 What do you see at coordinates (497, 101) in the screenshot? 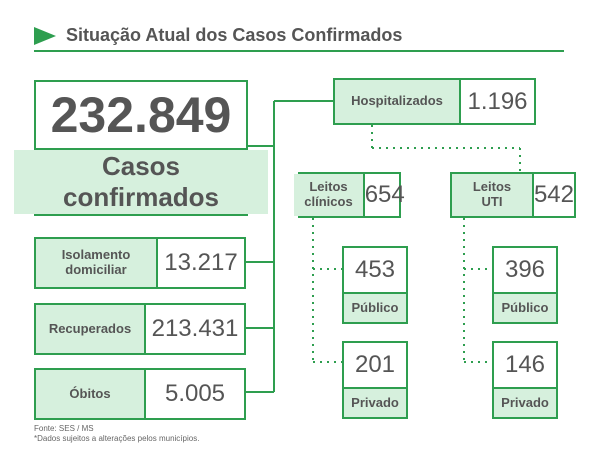
I see `hospitalizados-value: 1.196` at bounding box center [497, 101].